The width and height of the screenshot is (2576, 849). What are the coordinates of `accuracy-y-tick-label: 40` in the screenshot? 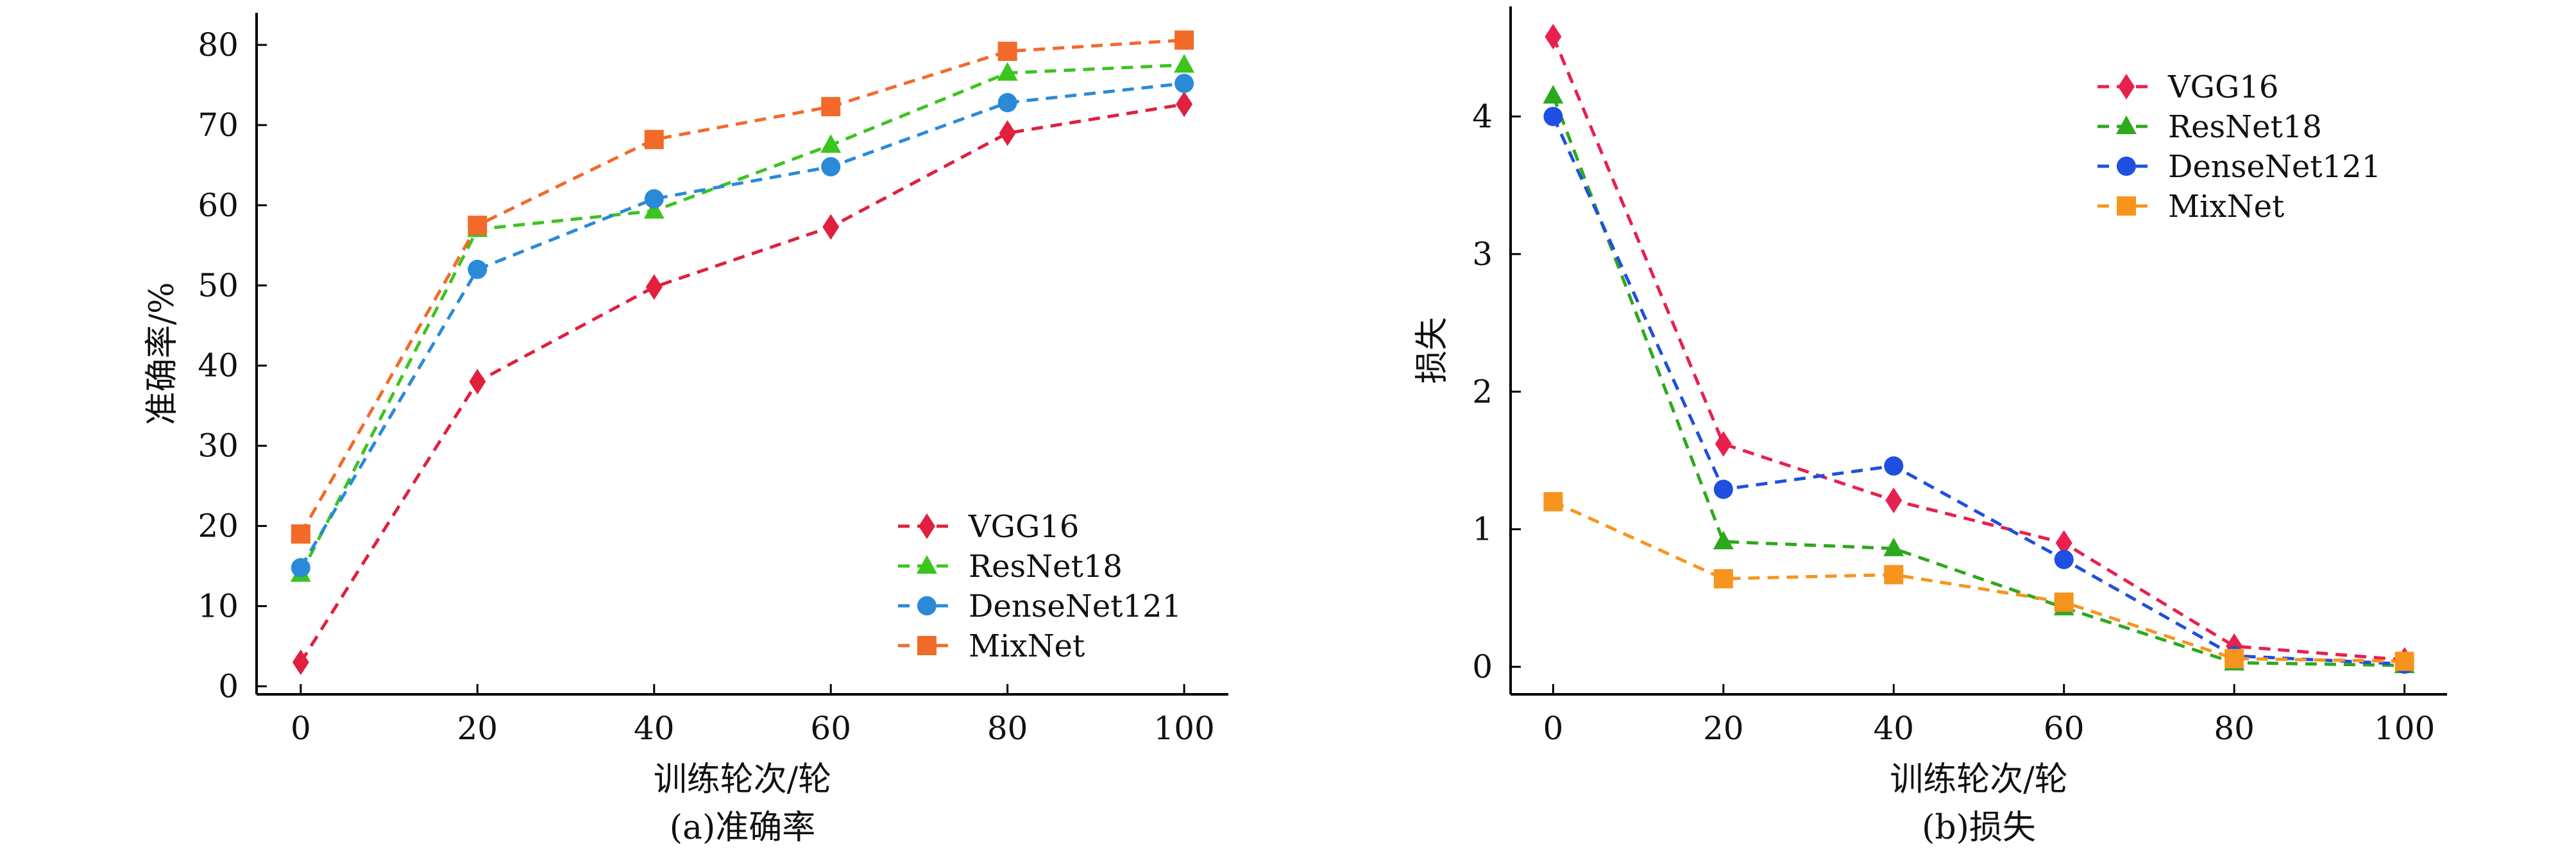 It's located at (218, 365).